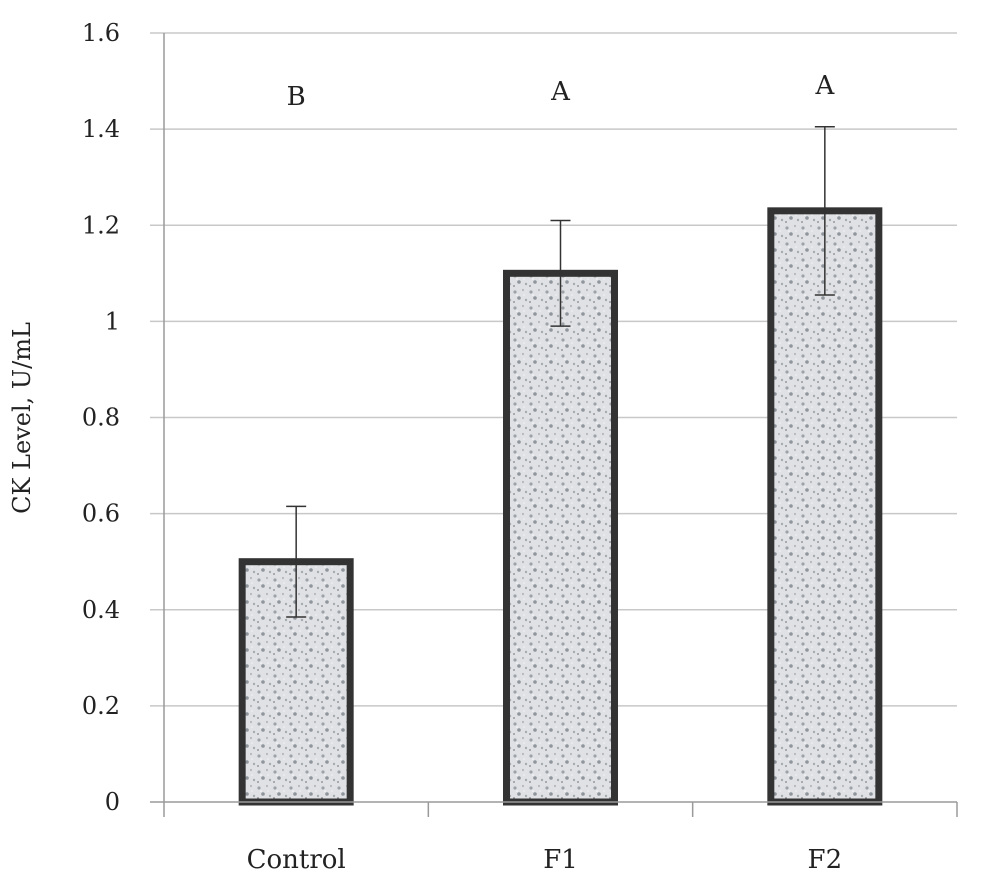 The width and height of the screenshot is (1000, 882). Describe the element at coordinates (22, 418) in the screenshot. I see `y-axis-title: CK Level, U/mL` at that location.